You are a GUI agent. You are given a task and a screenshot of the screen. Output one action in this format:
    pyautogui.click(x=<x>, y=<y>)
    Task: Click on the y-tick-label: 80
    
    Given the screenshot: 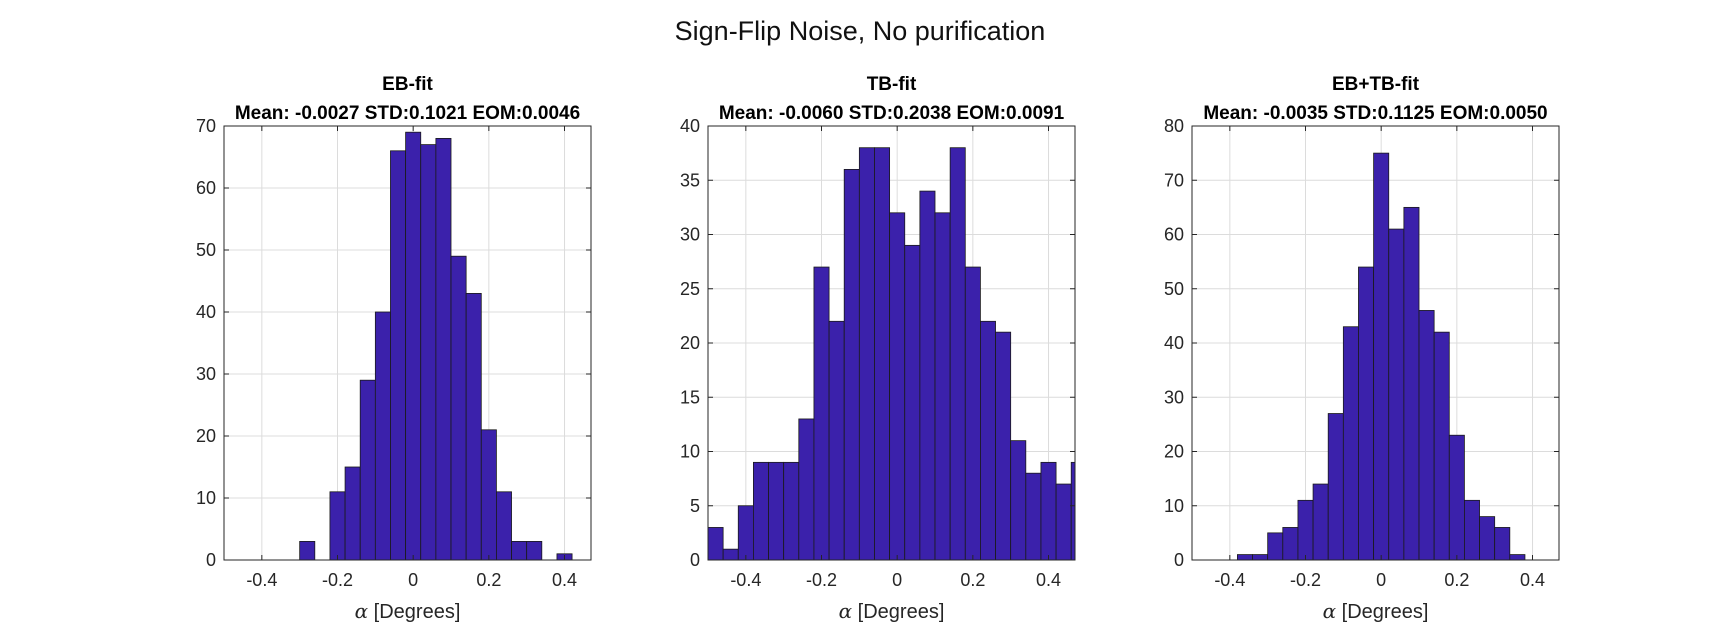 What is the action you would take?
    pyautogui.click(x=1174, y=126)
    